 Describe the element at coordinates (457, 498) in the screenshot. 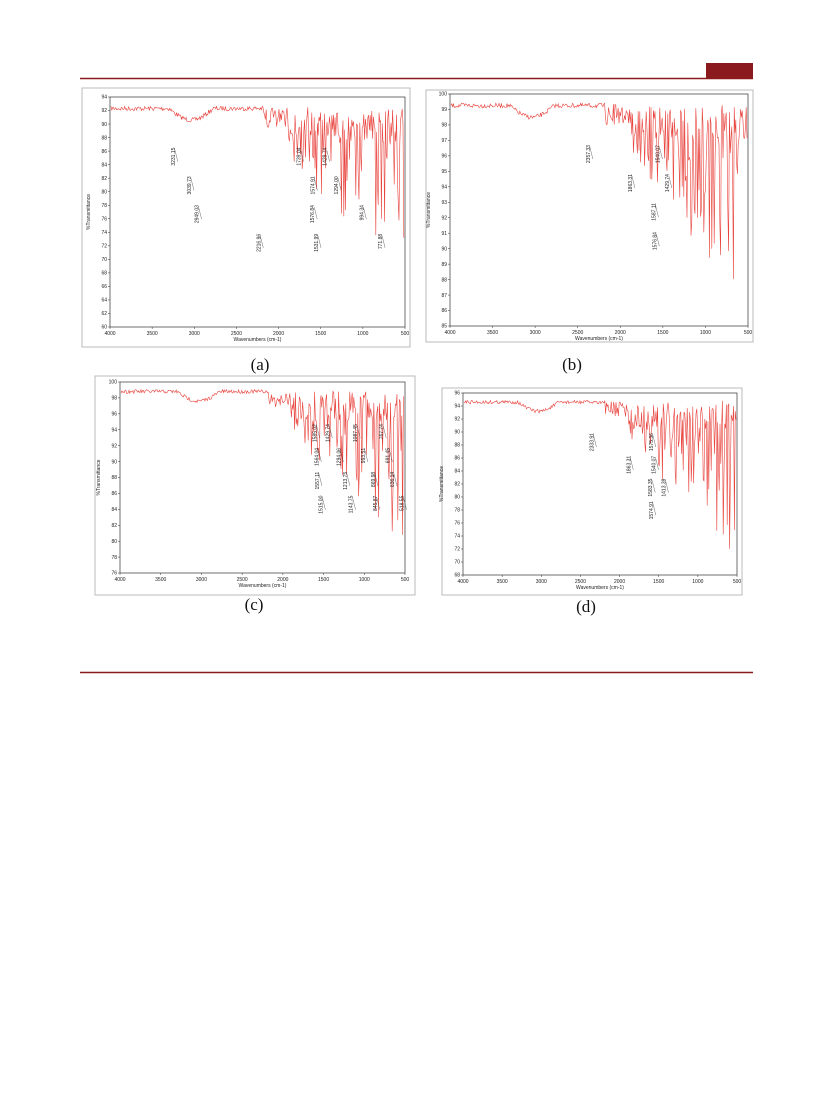

I see `y-tick-label: 80` at that location.